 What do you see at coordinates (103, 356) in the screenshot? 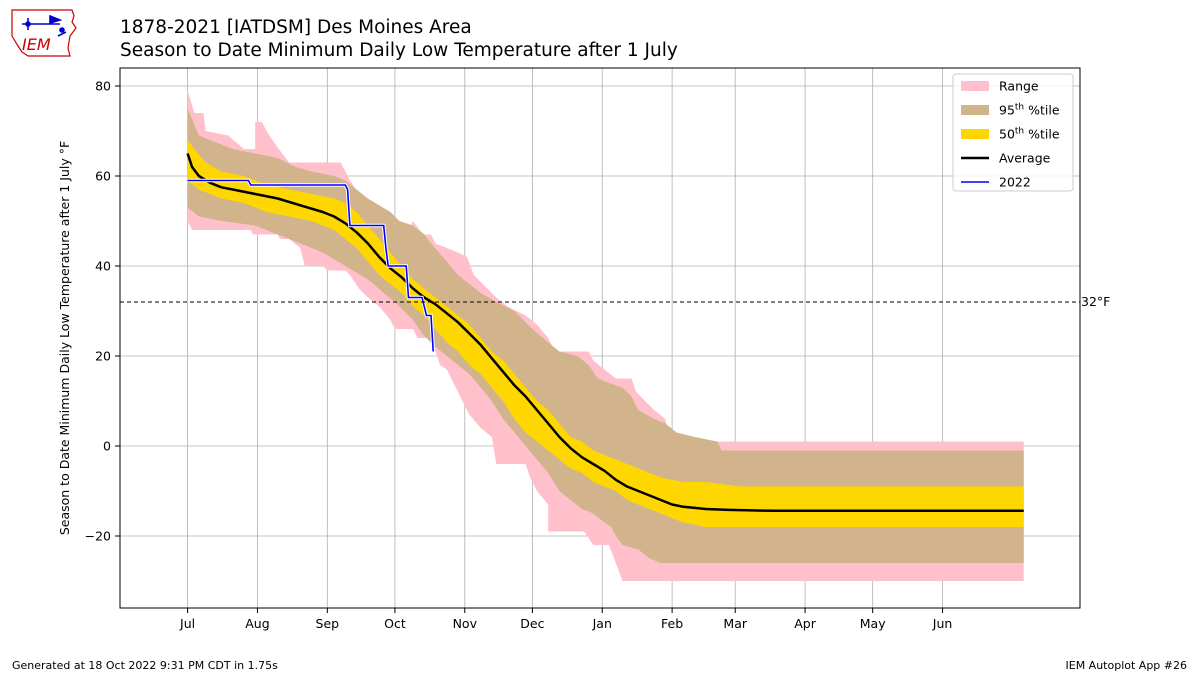
I see `y-tick-label: 20` at bounding box center [103, 356].